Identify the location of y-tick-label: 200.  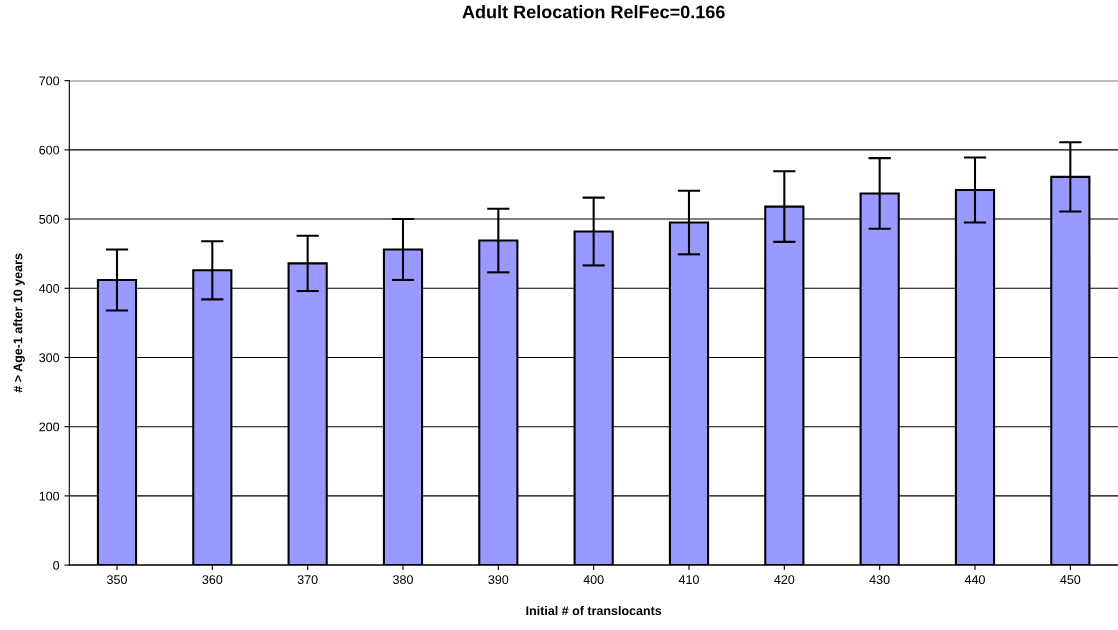
(49, 427).